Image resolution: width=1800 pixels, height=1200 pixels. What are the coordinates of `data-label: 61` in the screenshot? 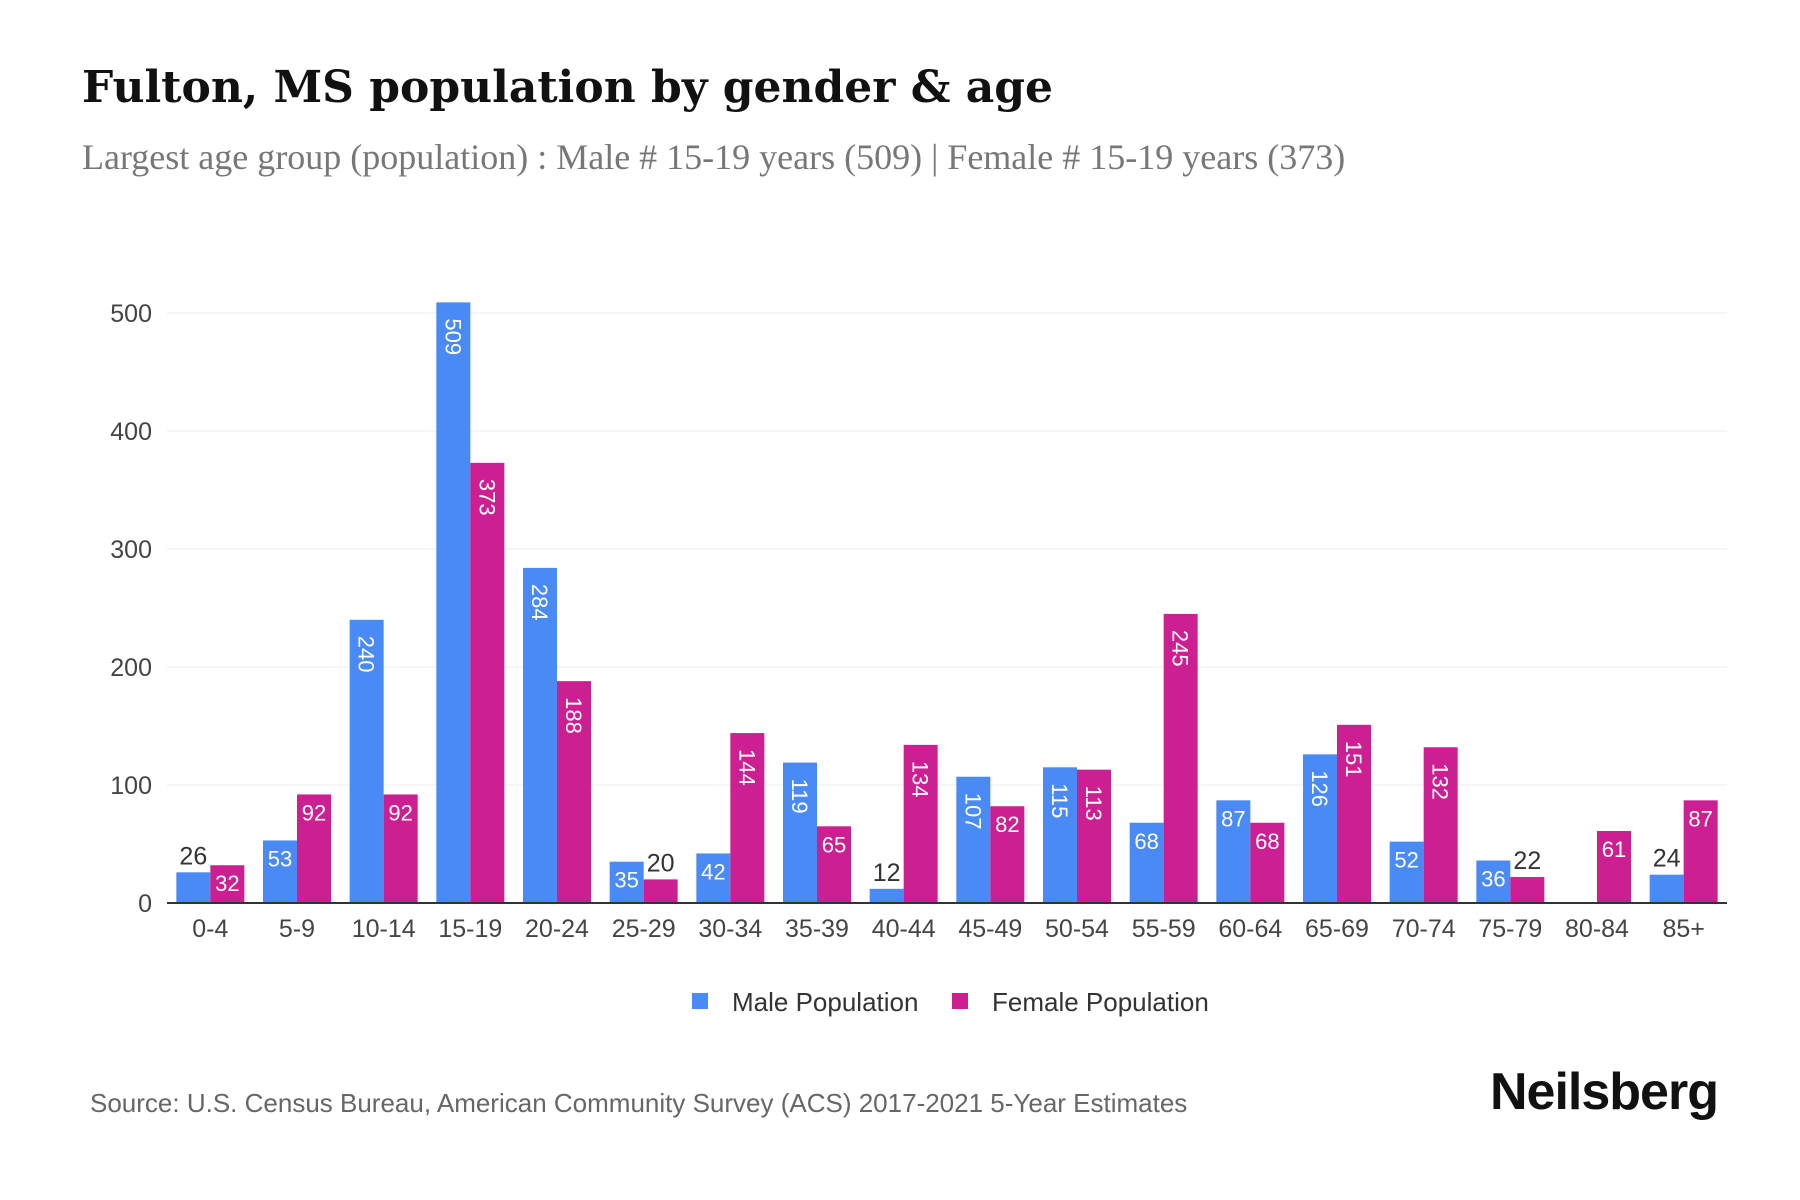 It's located at (1614, 849).